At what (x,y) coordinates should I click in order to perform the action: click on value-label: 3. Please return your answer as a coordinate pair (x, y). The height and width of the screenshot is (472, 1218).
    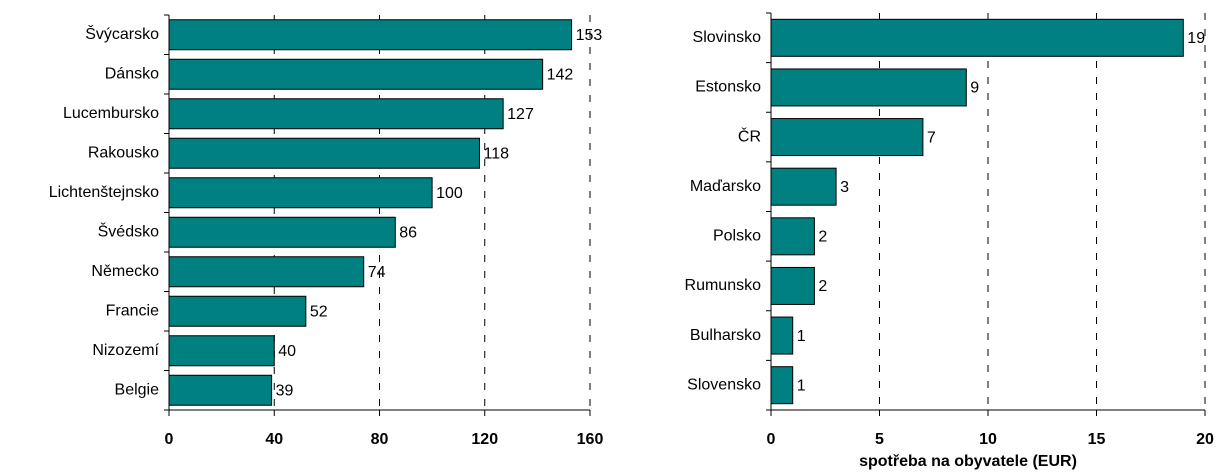
    Looking at the image, I should click on (844, 187).